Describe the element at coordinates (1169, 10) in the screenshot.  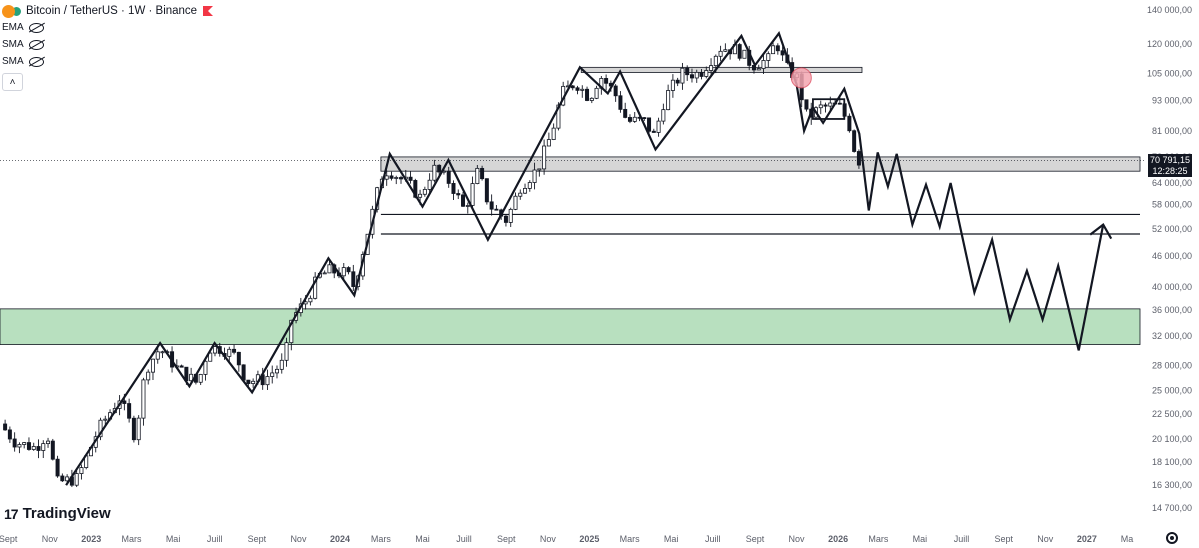
I see `price-tick-label: 140 000,00` at that location.